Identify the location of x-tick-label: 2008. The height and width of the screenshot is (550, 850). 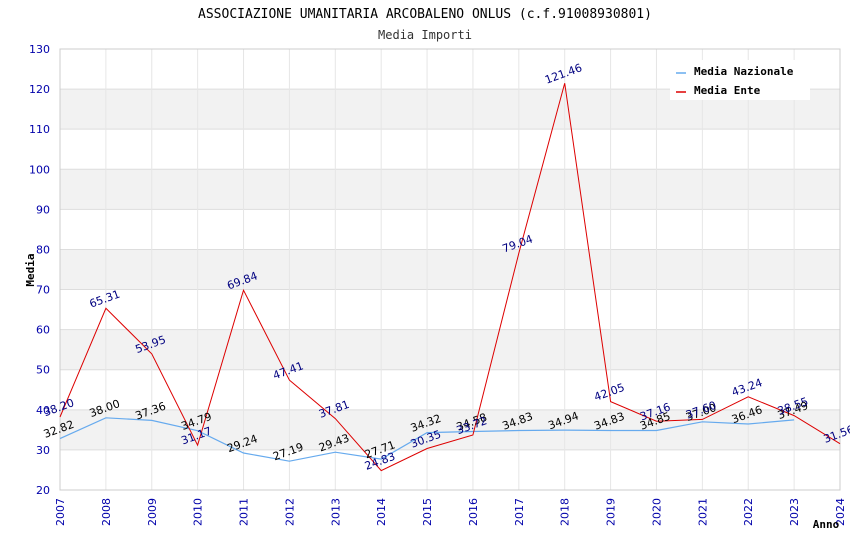
(106, 512).